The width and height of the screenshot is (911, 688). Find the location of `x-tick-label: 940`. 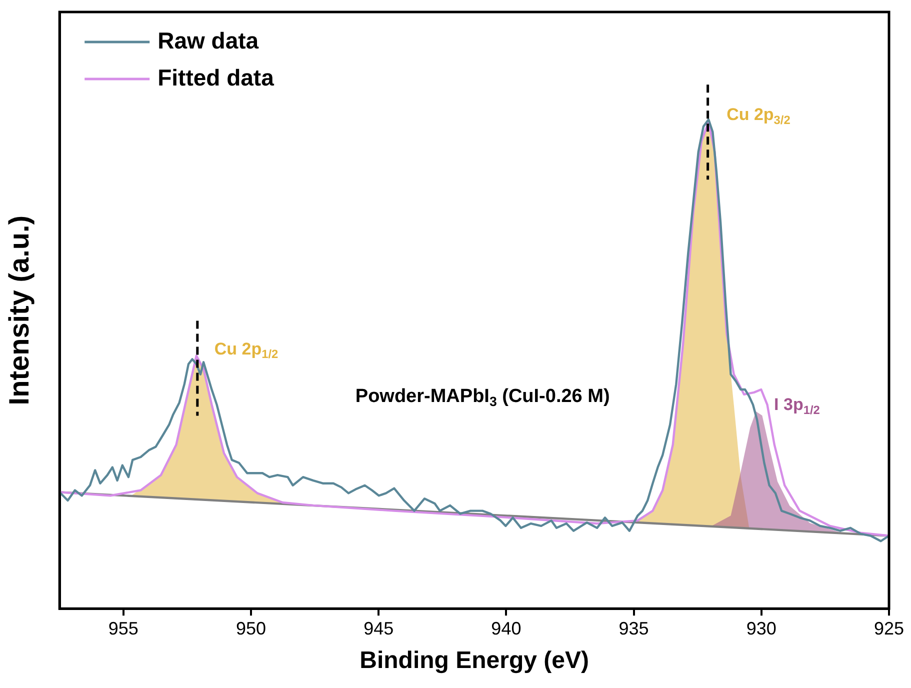

x-tick-label: 940 is located at coordinates (506, 628).